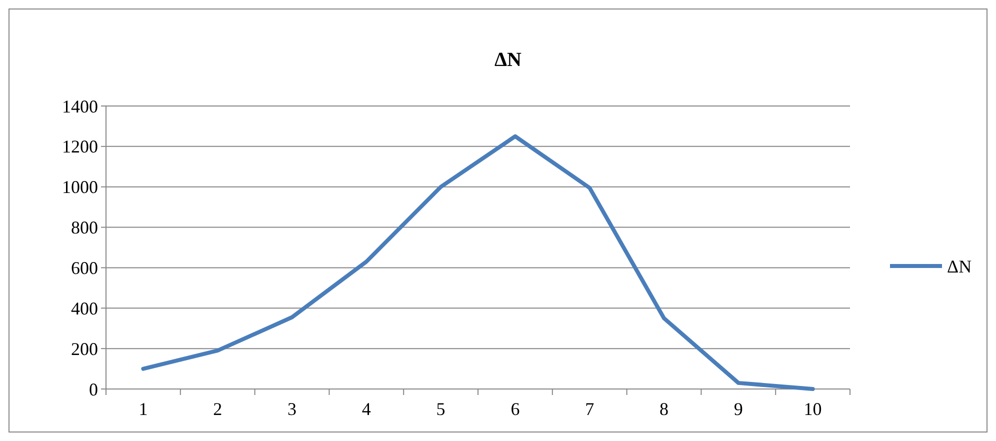  Describe the element at coordinates (80, 187) in the screenshot. I see `y-tick-label: 1000` at that location.